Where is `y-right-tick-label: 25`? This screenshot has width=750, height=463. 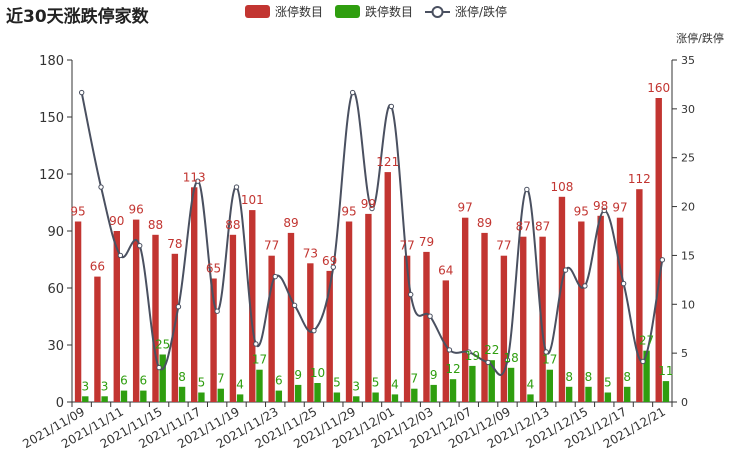
y-right-tick-label: 25 is located at coordinates (688, 158).